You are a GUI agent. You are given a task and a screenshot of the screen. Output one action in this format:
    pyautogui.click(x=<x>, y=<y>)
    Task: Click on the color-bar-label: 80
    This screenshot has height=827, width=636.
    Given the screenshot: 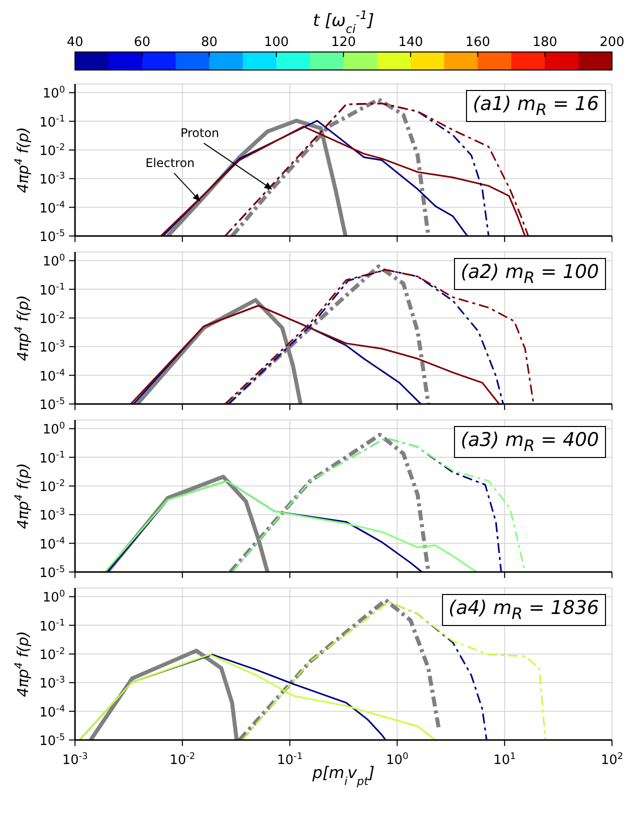 What is the action you would take?
    pyautogui.click(x=209, y=42)
    